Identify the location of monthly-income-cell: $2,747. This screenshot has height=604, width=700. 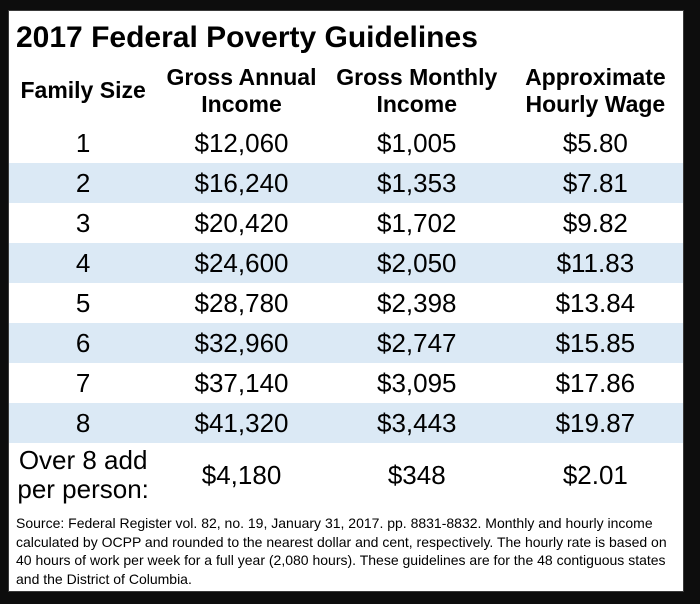
(416, 343).